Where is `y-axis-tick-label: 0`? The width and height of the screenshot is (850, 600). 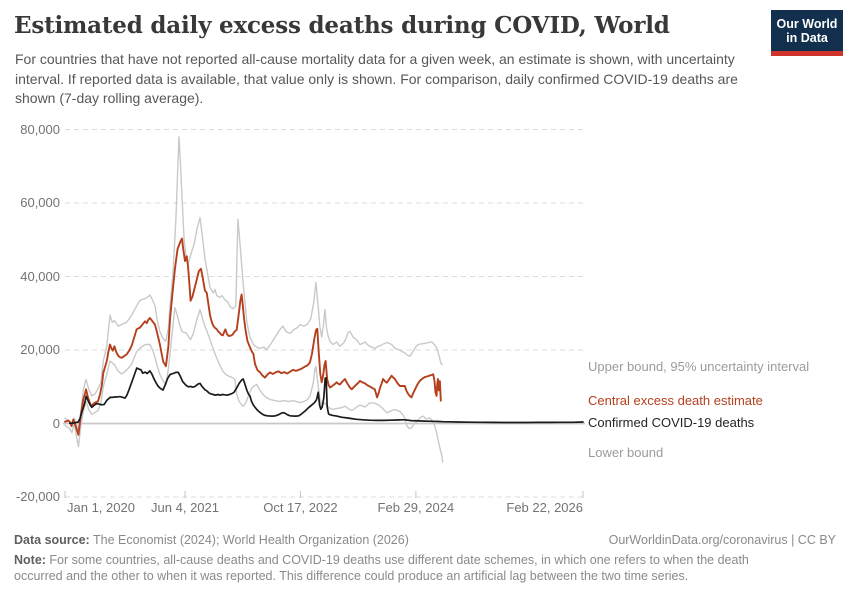 y-axis-tick-label: 0 is located at coordinates (56, 423).